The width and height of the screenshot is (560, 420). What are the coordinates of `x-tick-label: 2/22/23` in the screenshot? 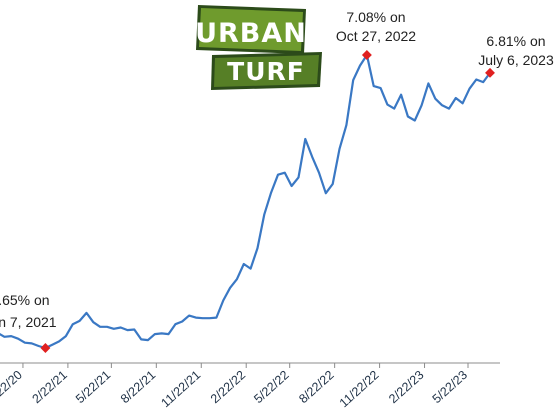 It's located at (406, 387).